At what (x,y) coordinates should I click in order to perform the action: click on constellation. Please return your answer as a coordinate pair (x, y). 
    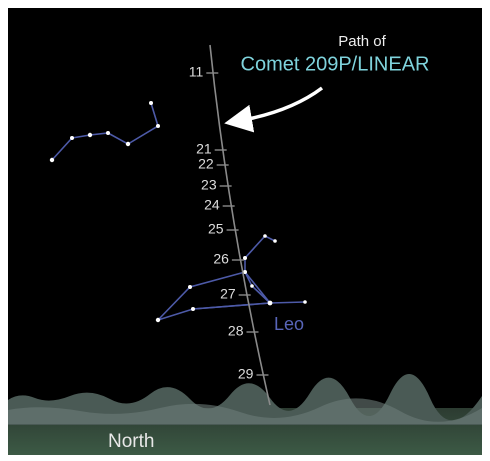
    Looking at the image, I should click on (104, 132).